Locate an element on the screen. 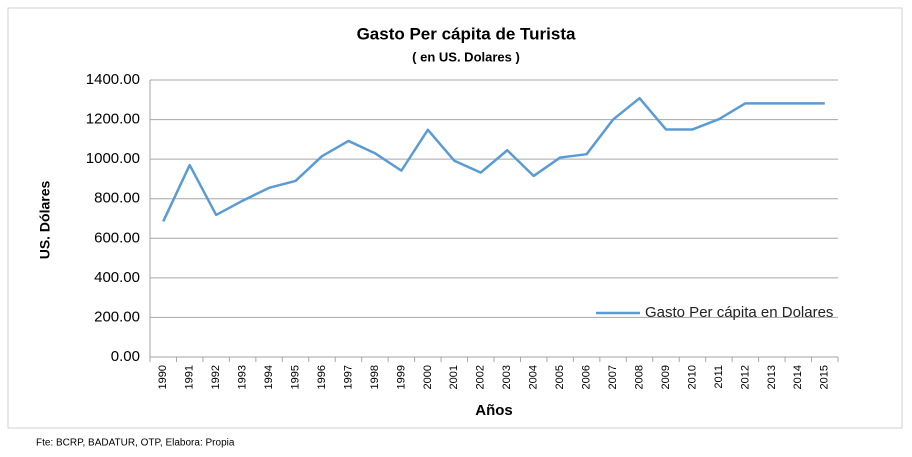 This screenshot has width=912, height=457. y-tick-label: 1400.00 is located at coordinates (113, 79).